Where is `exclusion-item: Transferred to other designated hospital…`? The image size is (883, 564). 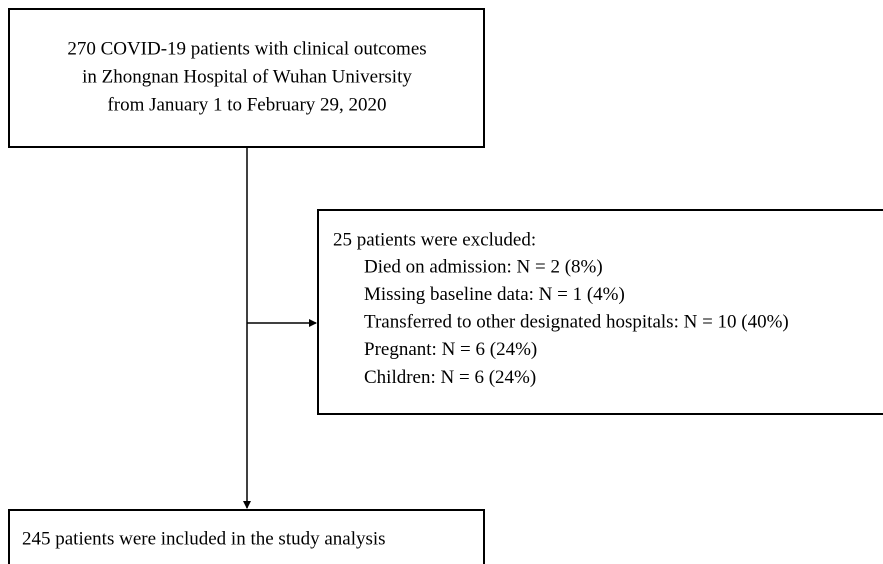 exclusion-item: Transferred to other designated hospital… is located at coordinates (576, 322).